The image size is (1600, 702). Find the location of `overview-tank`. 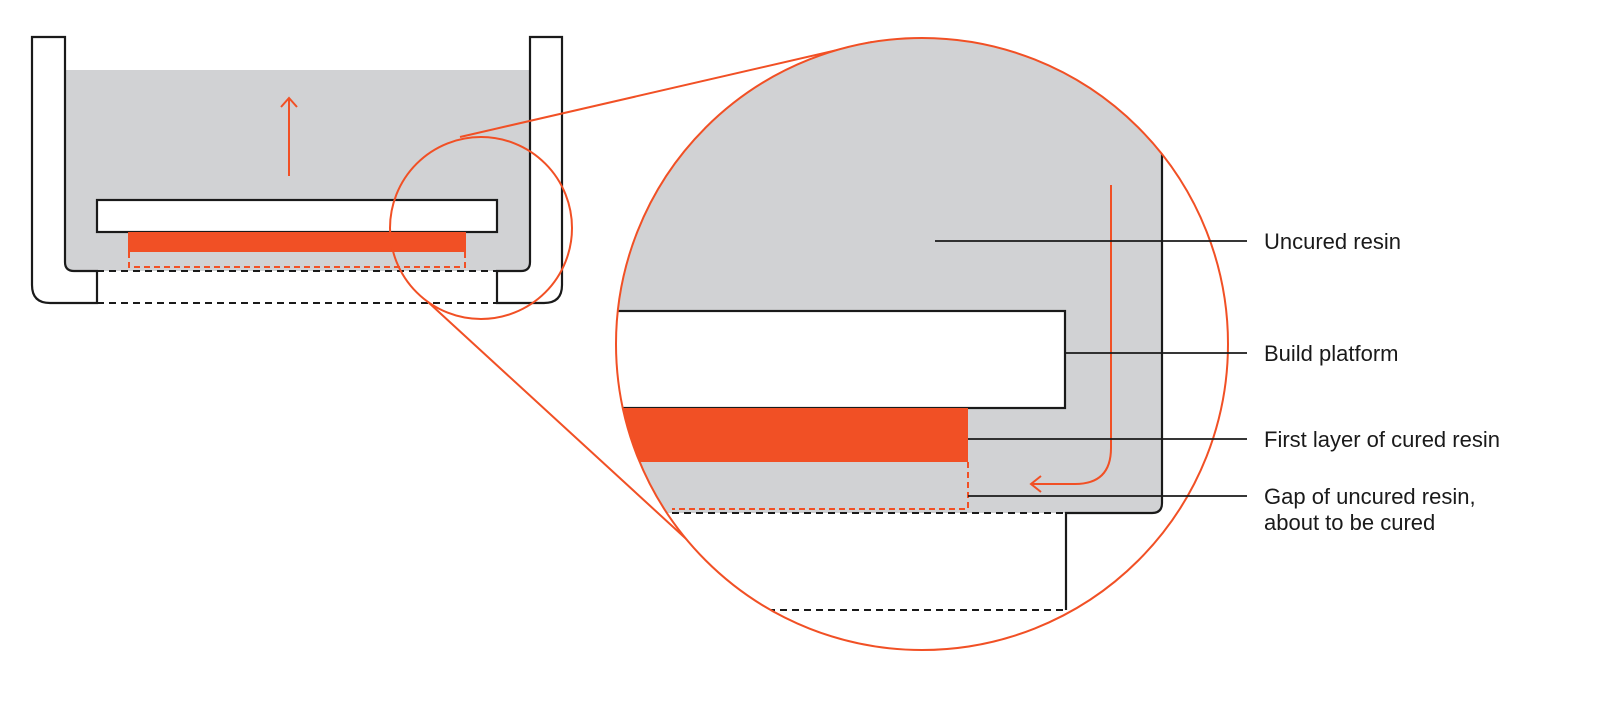

overview-tank is located at coordinates (297, 170).